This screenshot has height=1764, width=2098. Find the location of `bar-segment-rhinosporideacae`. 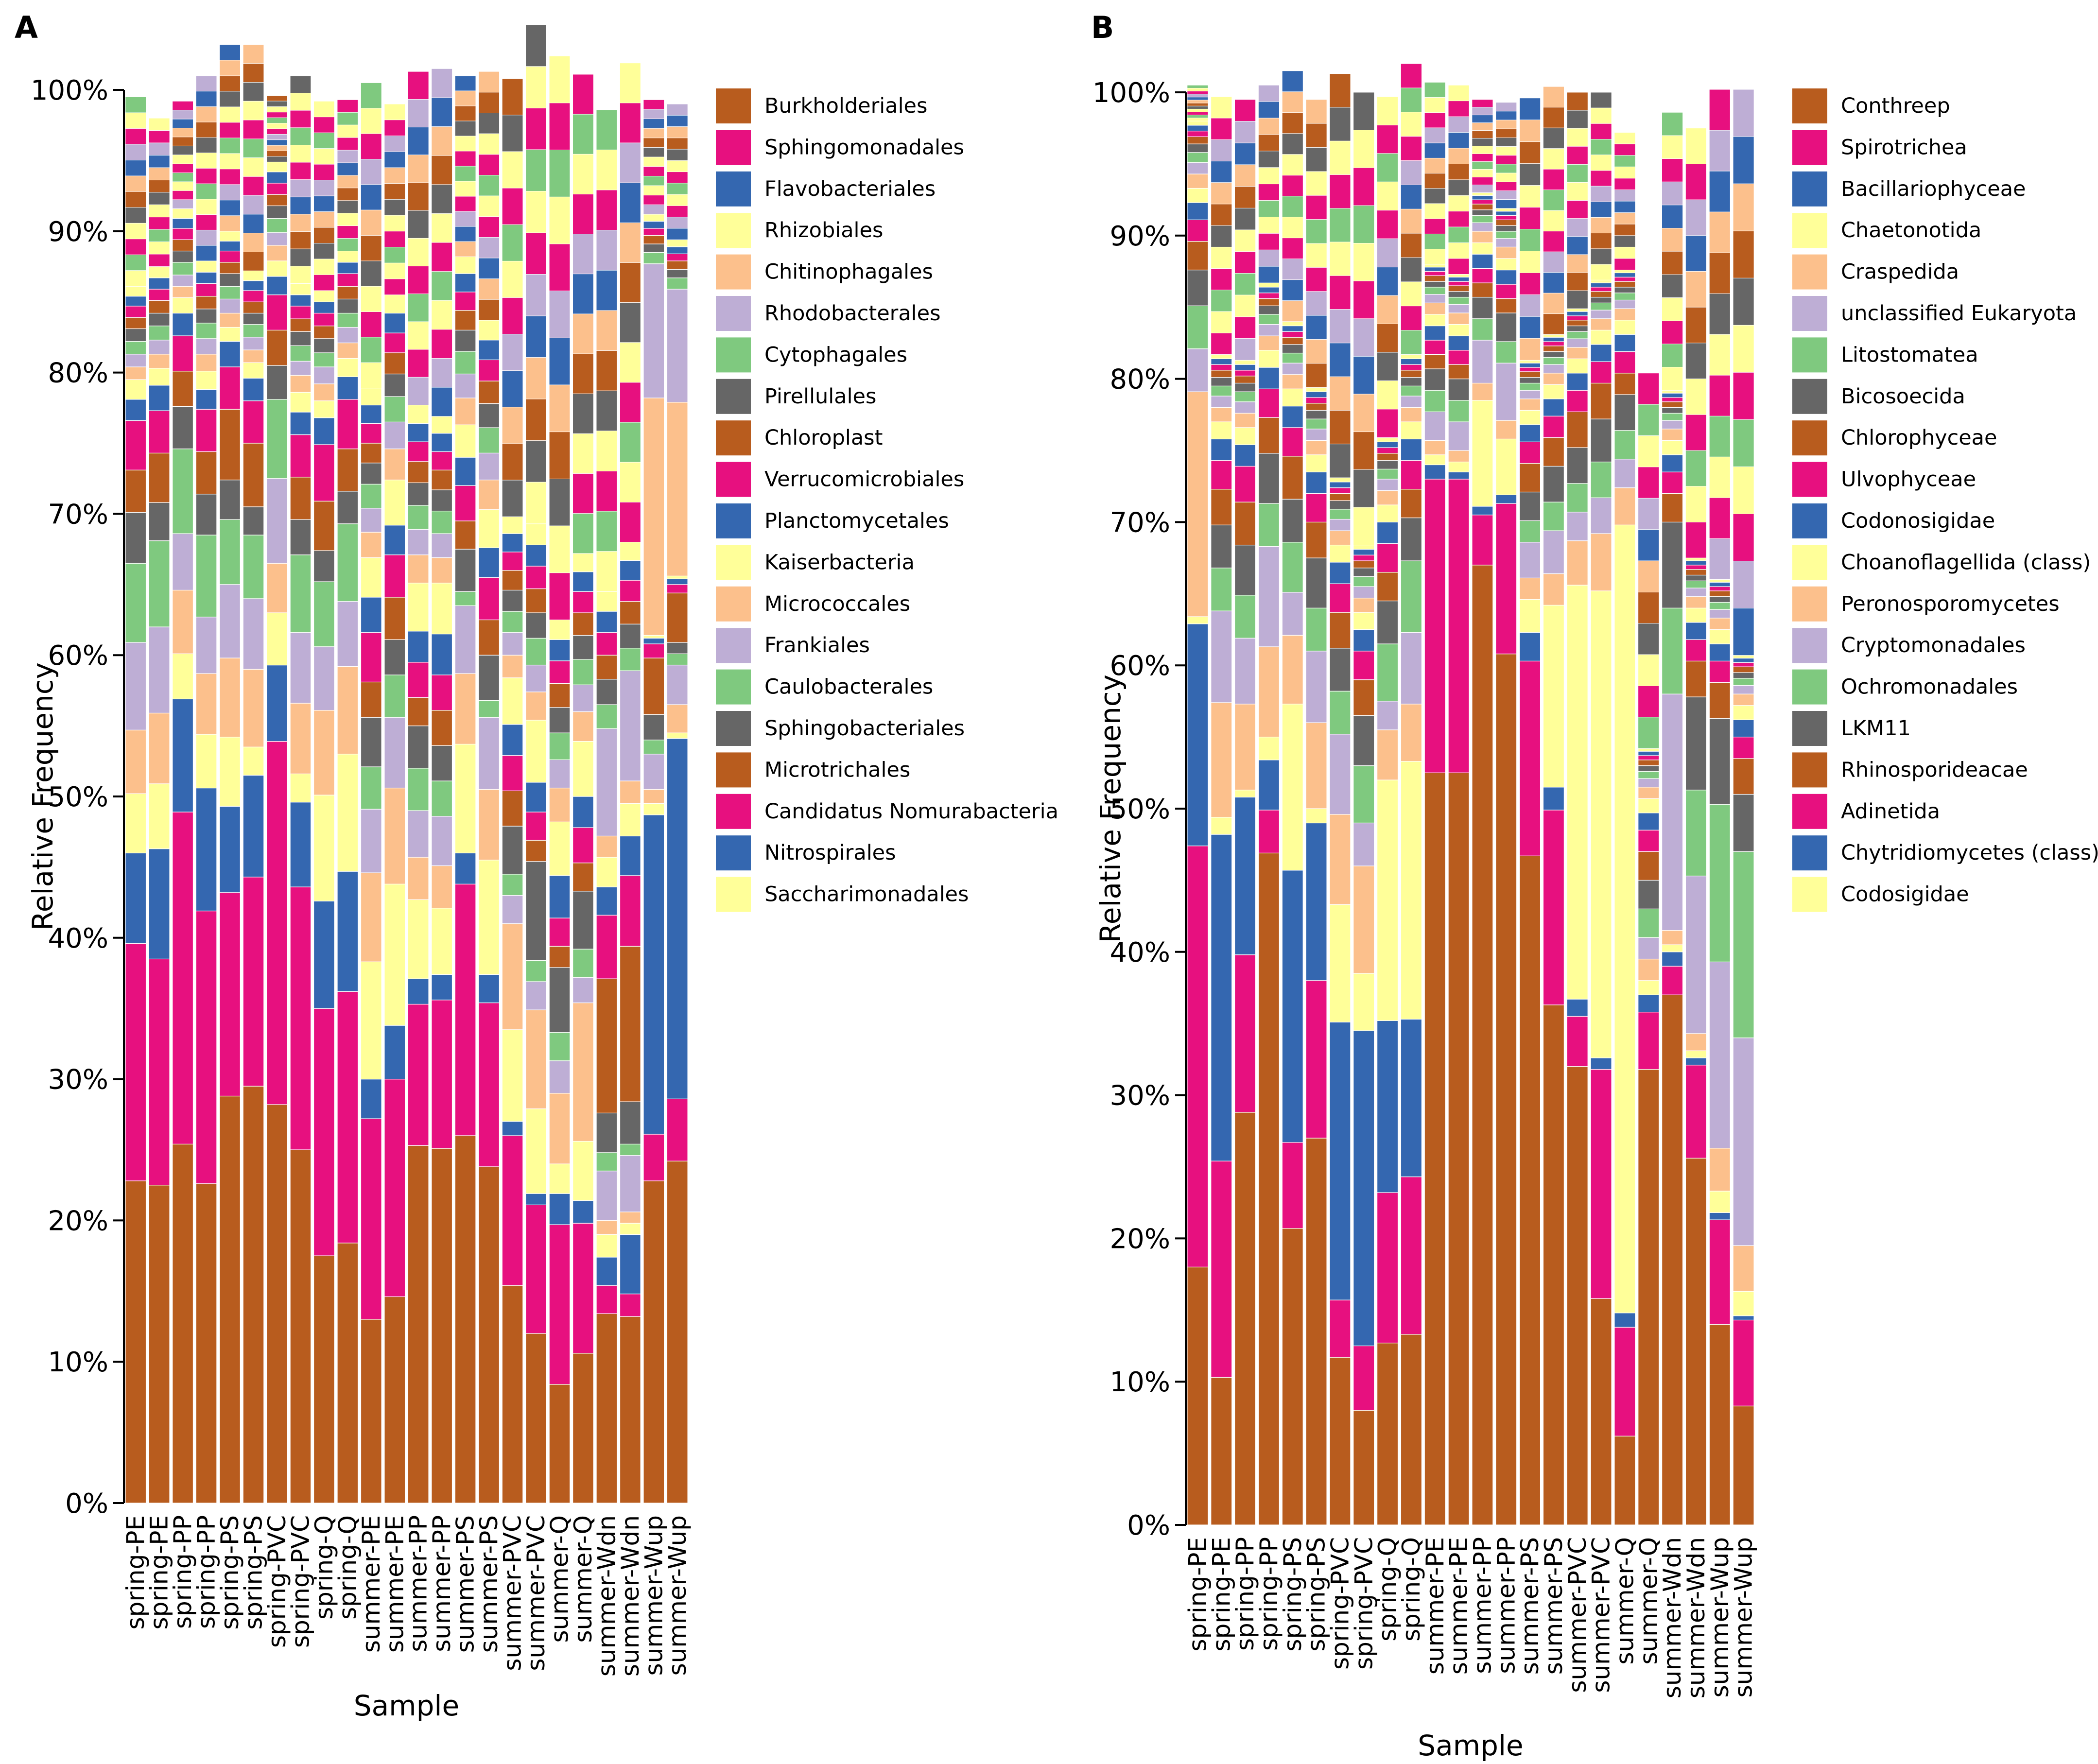

bar-segment-rhinosporideacae is located at coordinates (1292, 341).